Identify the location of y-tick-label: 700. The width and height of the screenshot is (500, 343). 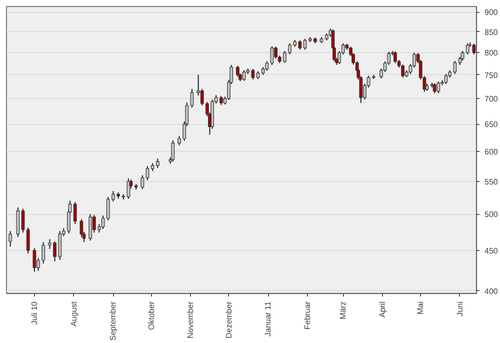
(491, 99).